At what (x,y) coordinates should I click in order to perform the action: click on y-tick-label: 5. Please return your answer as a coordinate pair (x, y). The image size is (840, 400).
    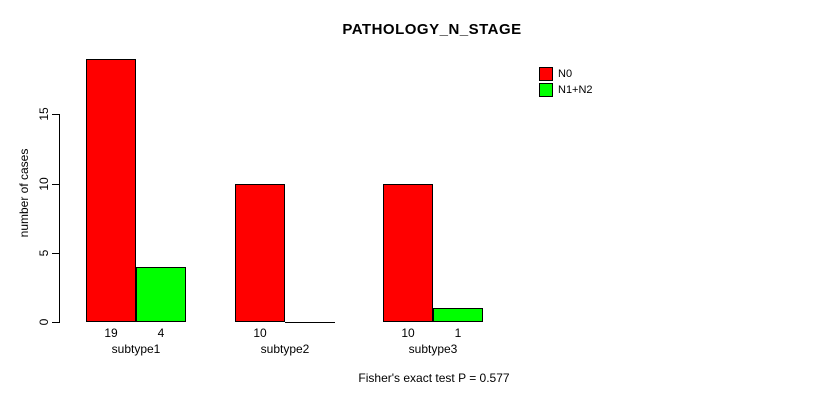
    Looking at the image, I should click on (44, 253).